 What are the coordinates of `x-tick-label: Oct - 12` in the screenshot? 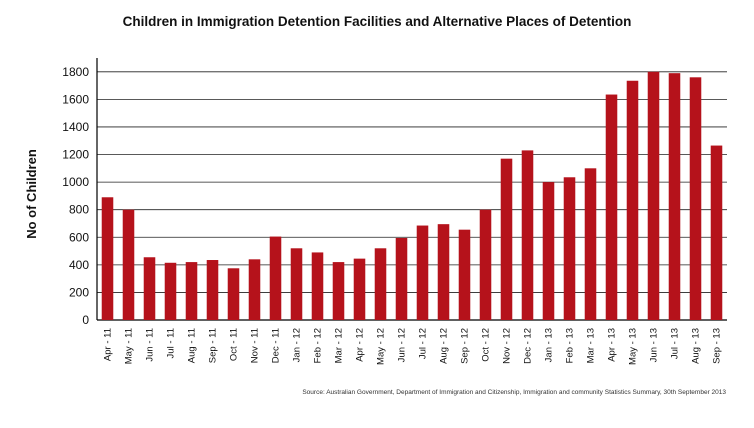 It's located at (486, 345).